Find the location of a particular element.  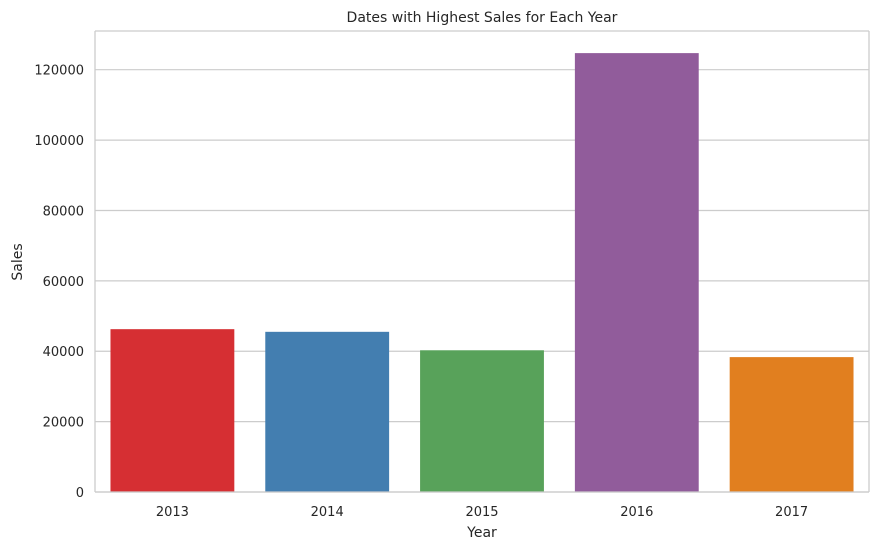

x-axis-label: Year is located at coordinates (481, 533).